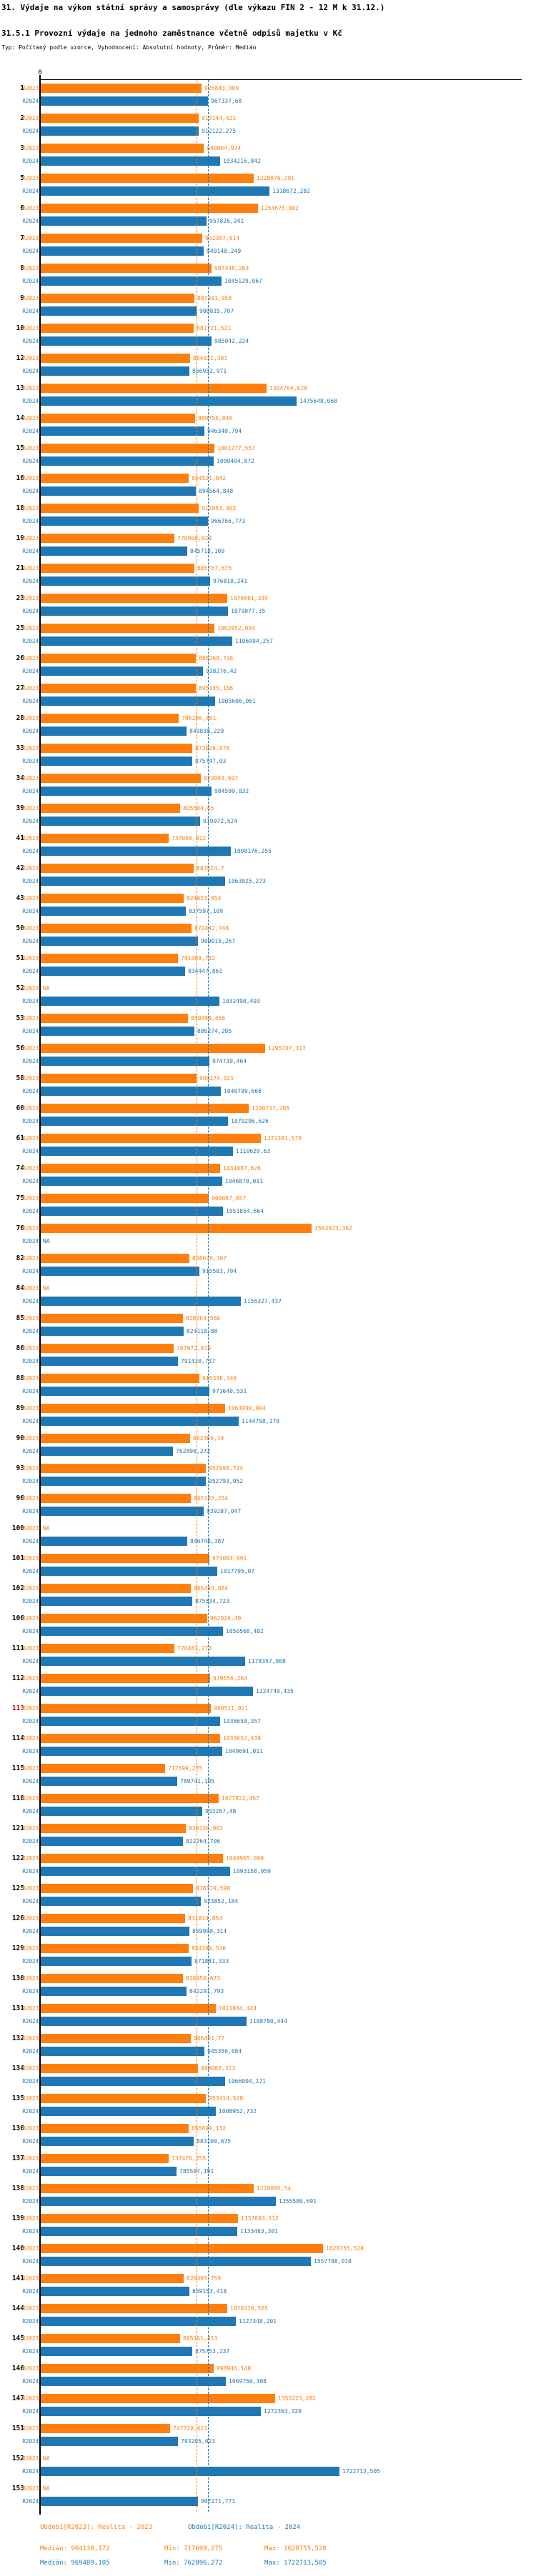  I want to click on row-number: 121, so click(17, 1828).